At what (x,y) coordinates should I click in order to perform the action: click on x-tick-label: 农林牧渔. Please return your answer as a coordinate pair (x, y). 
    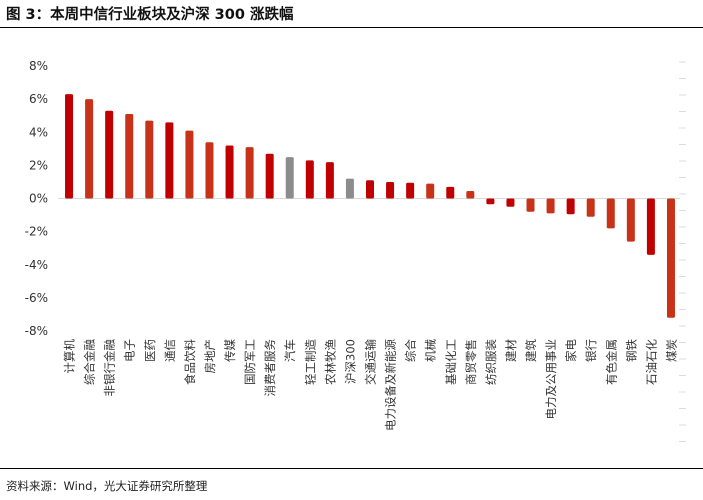
    Looking at the image, I should click on (330, 362).